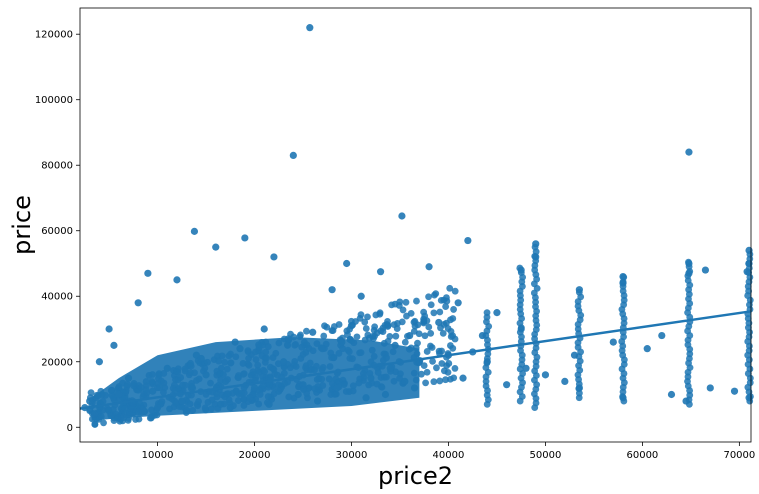 This screenshot has height=494, width=759. What do you see at coordinates (22, 225) in the screenshot?
I see `y-axis-label: price` at bounding box center [22, 225].